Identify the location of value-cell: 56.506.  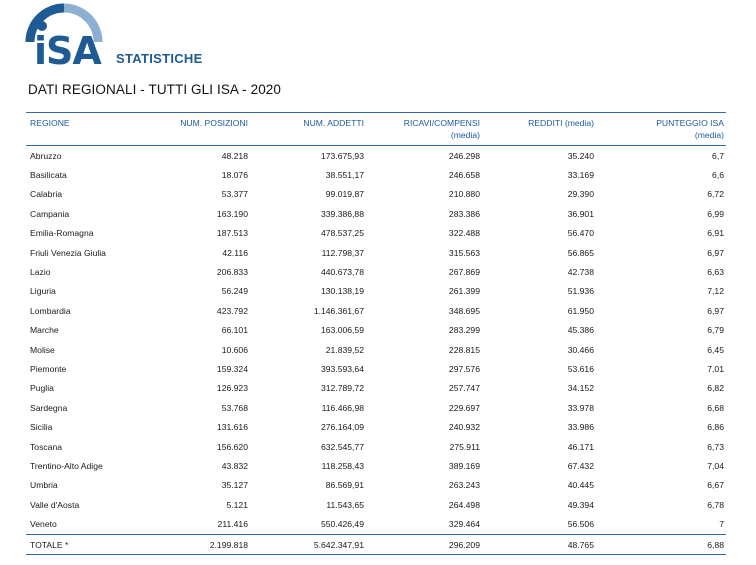
(580, 524).